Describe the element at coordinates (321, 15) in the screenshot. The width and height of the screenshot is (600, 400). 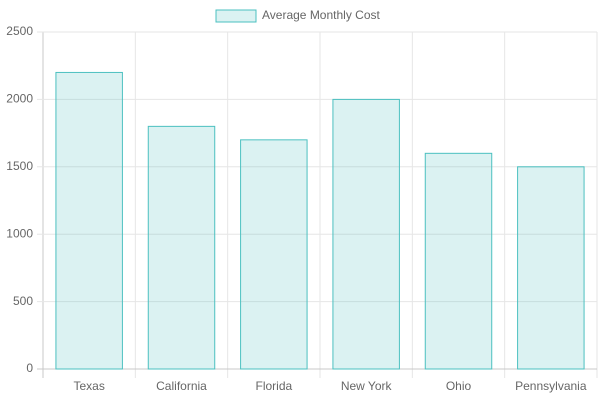
I see `legend-label: Average Monthly Cost` at that location.